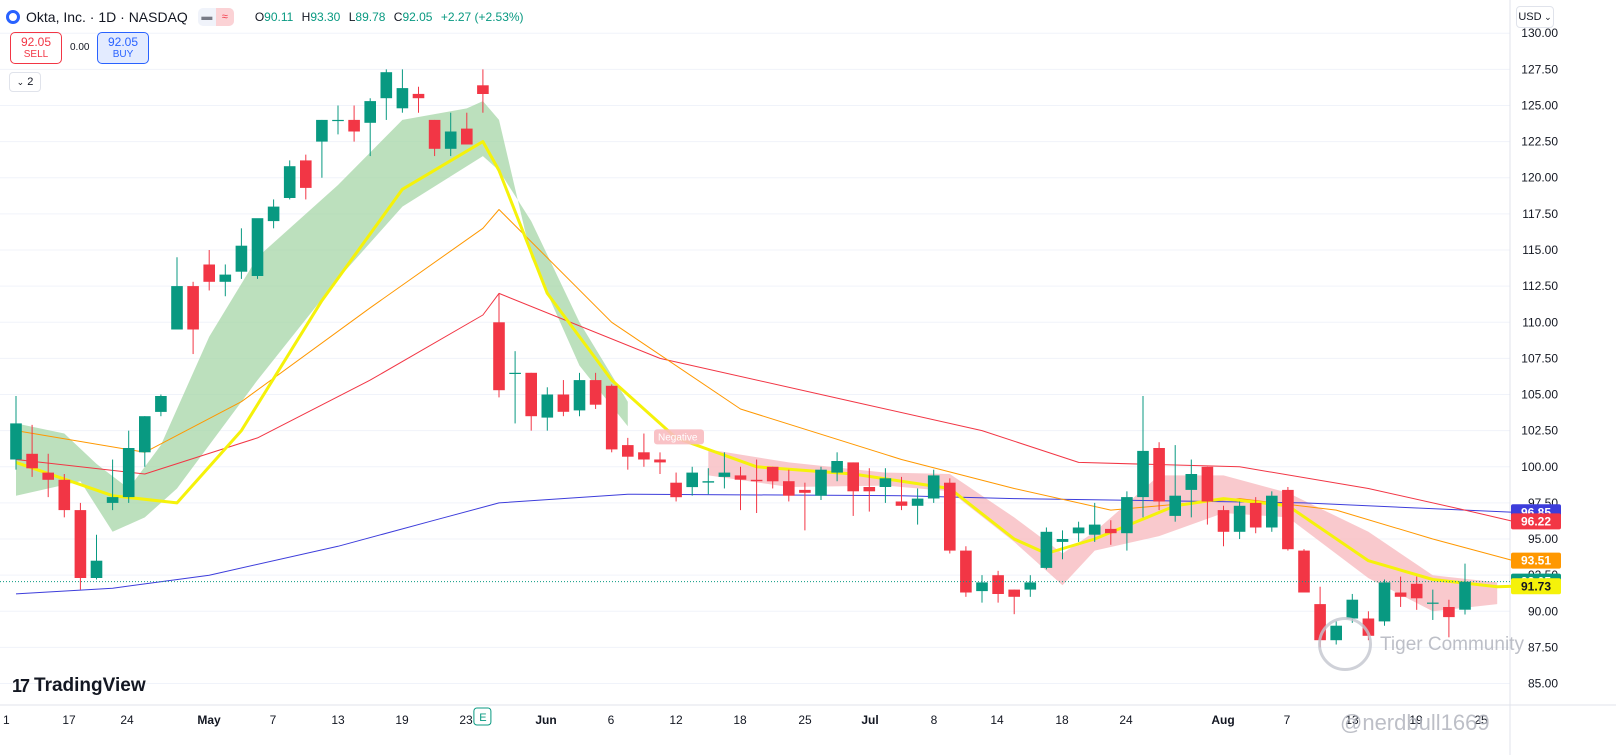 The height and width of the screenshot is (755, 1616). What do you see at coordinates (36, 54) in the screenshot?
I see `sell-label: SELL` at bounding box center [36, 54].